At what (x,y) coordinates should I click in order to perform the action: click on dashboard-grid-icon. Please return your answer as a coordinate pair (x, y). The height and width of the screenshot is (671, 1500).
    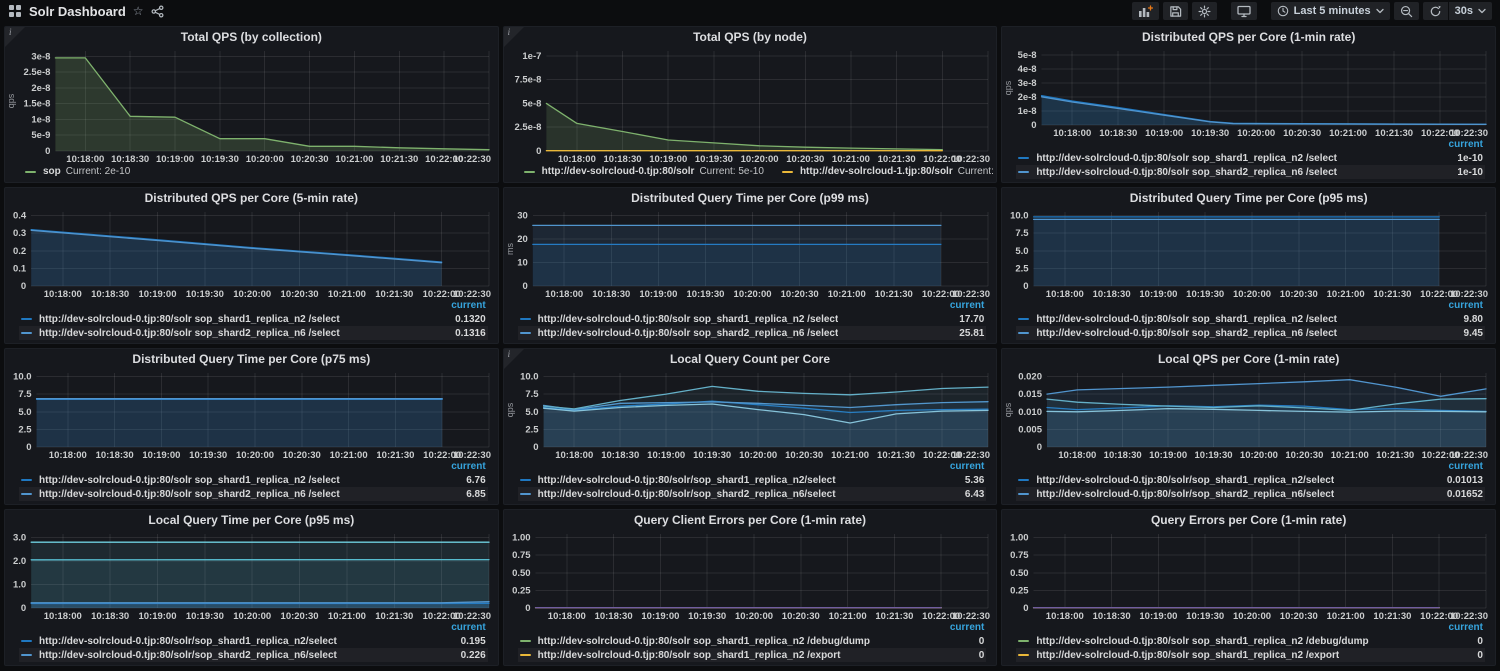
    Looking at the image, I should click on (15, 11).